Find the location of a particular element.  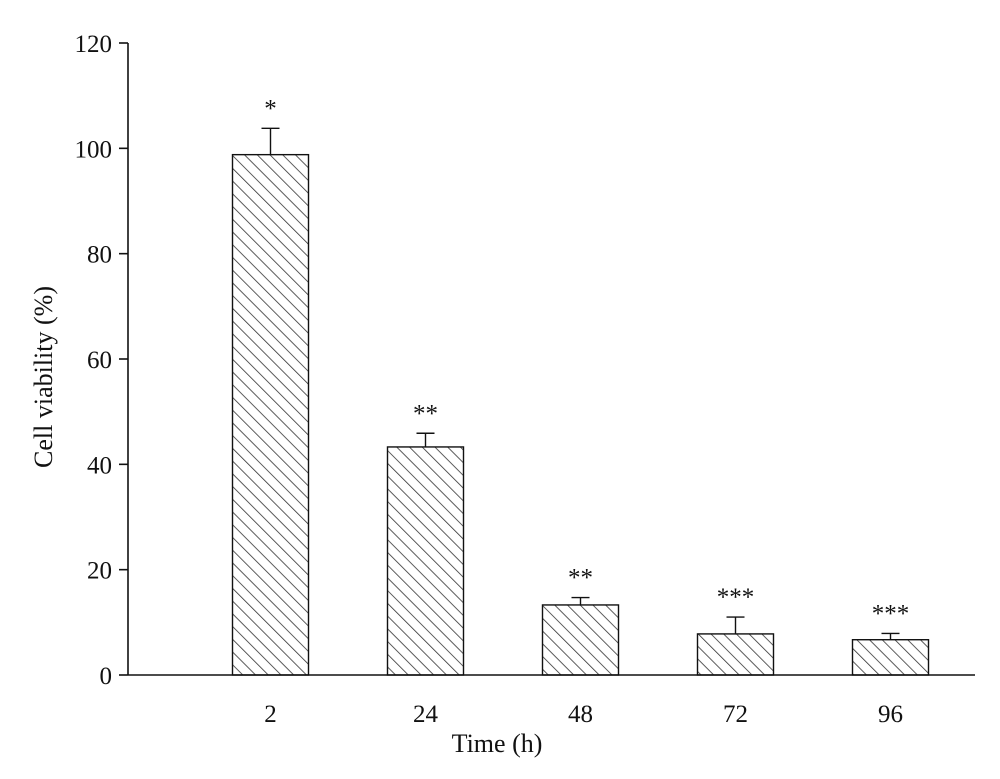

y-tick-label-120: 120 is located at coordinates (94, 44).